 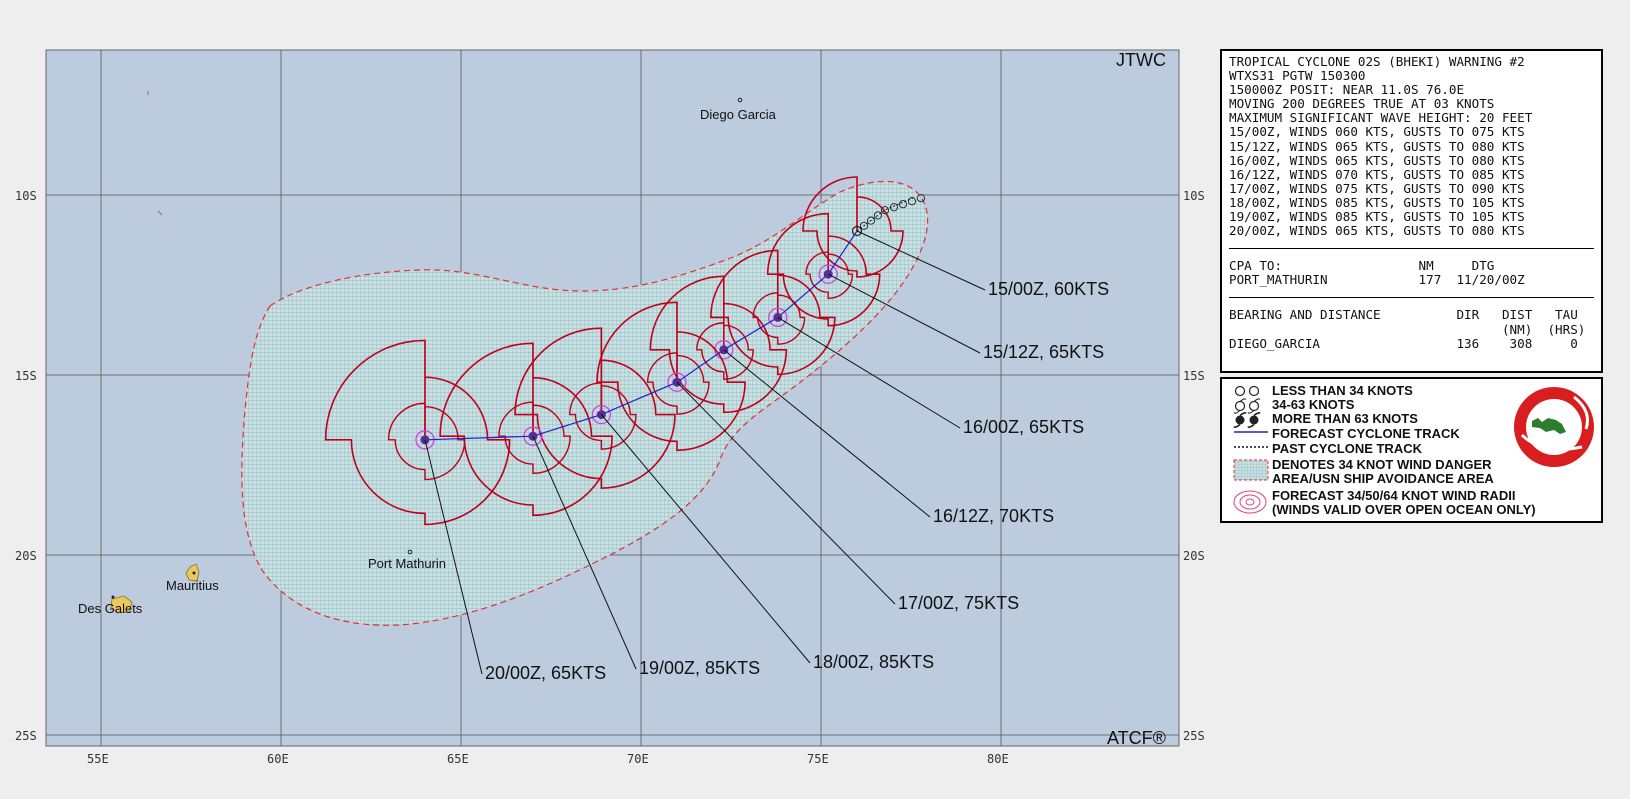 What do you see at coordinates (1043, 352) in the screenshot?
I see `forecast-label: 15/12Z, 65KTS` at bounding box center [1043, 352].